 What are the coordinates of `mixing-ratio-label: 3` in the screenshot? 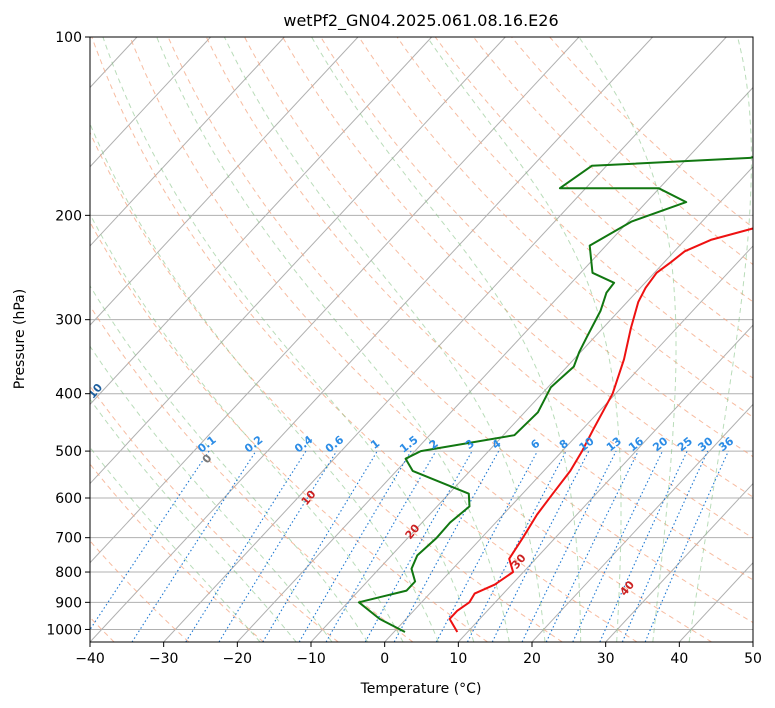 It's located at (470, 444).